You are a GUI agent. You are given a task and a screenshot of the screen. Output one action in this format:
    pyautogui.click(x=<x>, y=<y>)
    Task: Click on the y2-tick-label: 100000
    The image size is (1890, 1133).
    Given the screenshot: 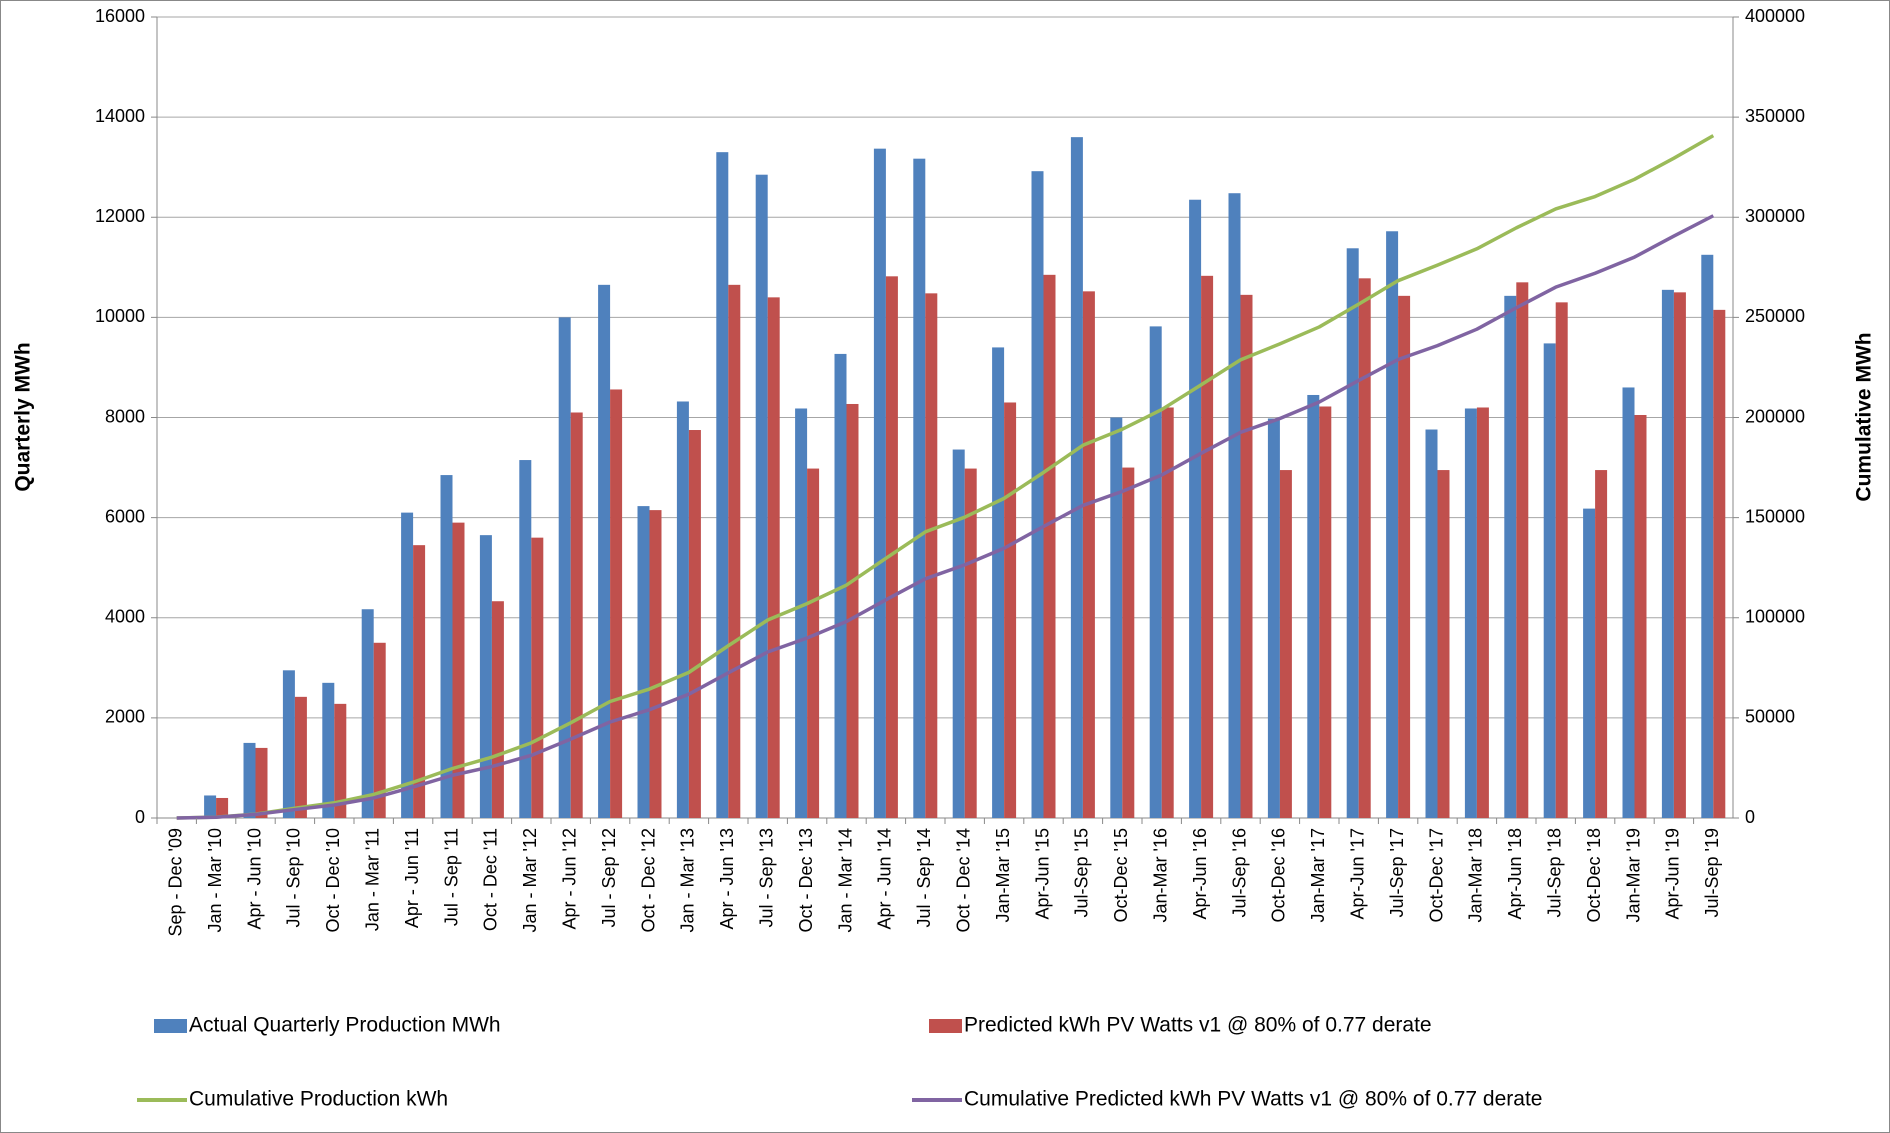 What is the action you would take?
    pyautogui.click(x=1775, y=617)
    